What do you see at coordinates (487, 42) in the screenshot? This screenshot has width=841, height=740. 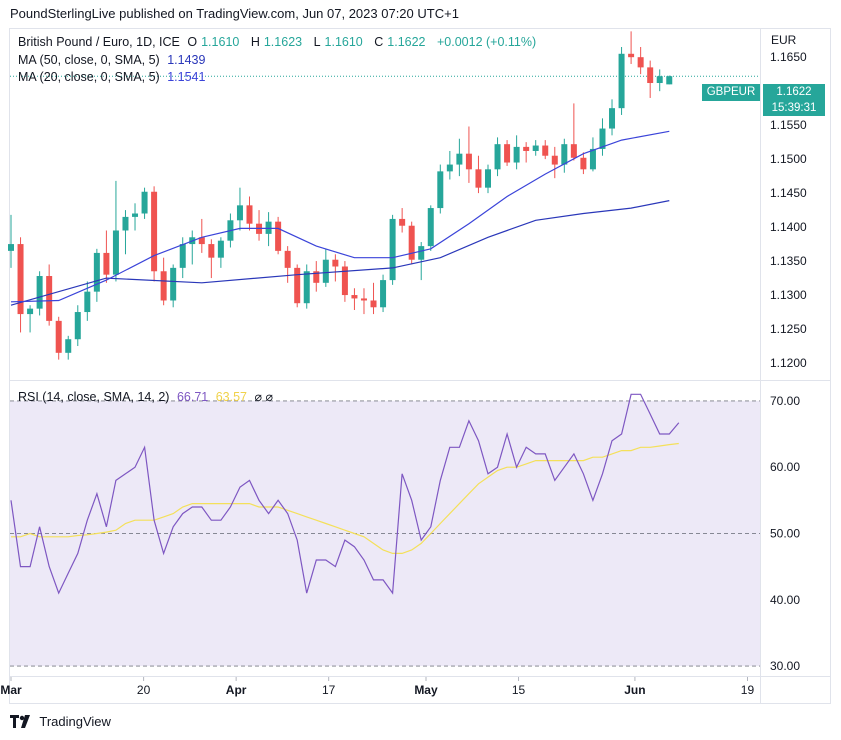 I see `price-change: +0.0012 (+0.11%)` at bounding box center [487, 42].